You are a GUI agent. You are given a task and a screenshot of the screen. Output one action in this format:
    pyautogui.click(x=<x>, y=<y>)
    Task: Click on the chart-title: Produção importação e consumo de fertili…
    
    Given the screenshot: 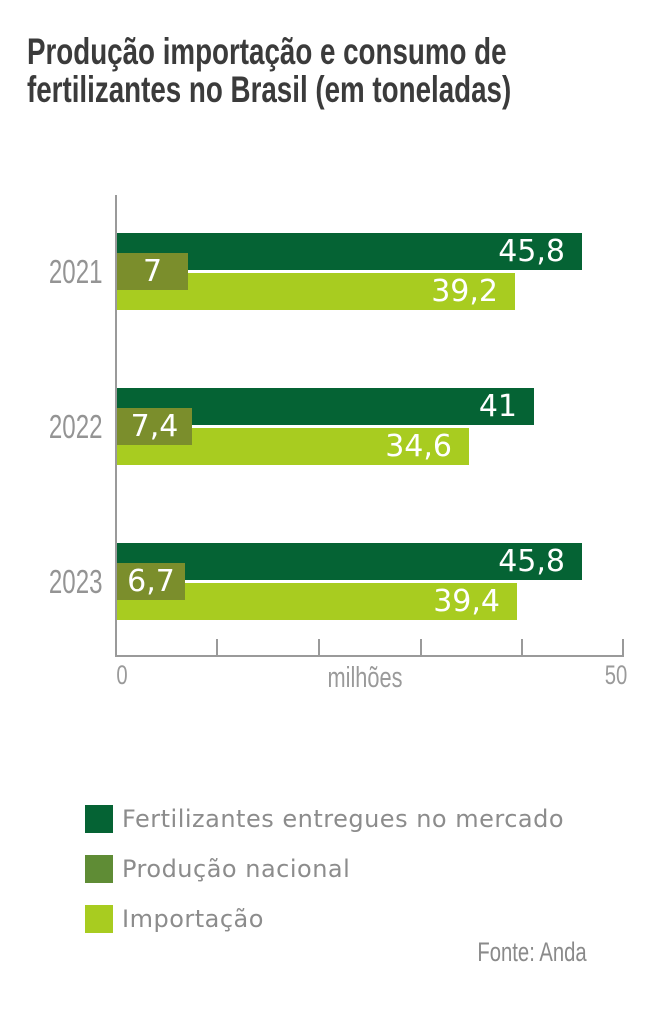 What is the action you would take?
    pyautogui.click(x=269, y=71)
    